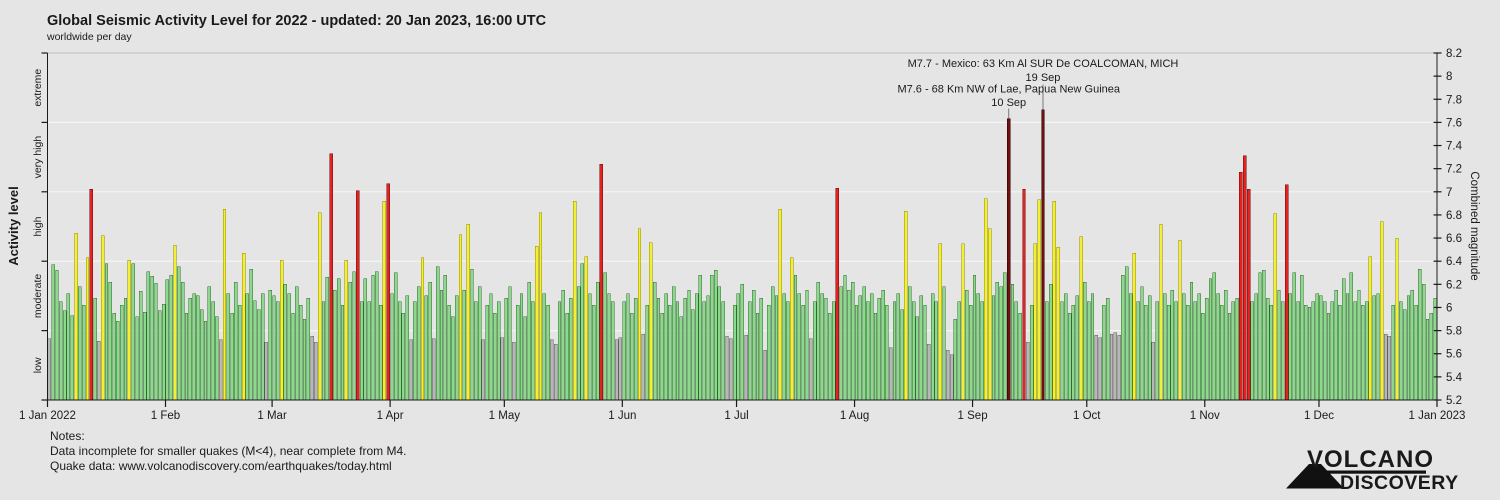 This screenshot has width=1500, height=500. Describe the element at coordinates (1454, 123) in the screenshot. I see `right-axis-tick-label: 7.6` at that location.